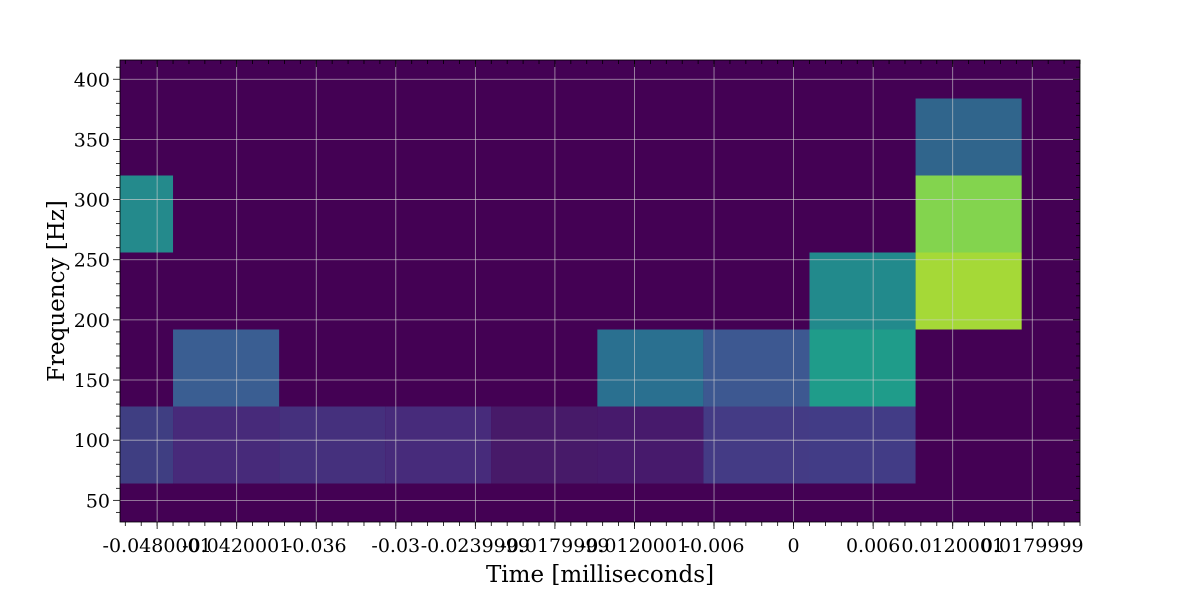 Image resolution: width=1200 pixels, height=600 pixels. What do you see at coordinates (57, 291) in the screenshot?
I see `y-axis-label: Frequency [Hz]` at bounding box center [57, 291].